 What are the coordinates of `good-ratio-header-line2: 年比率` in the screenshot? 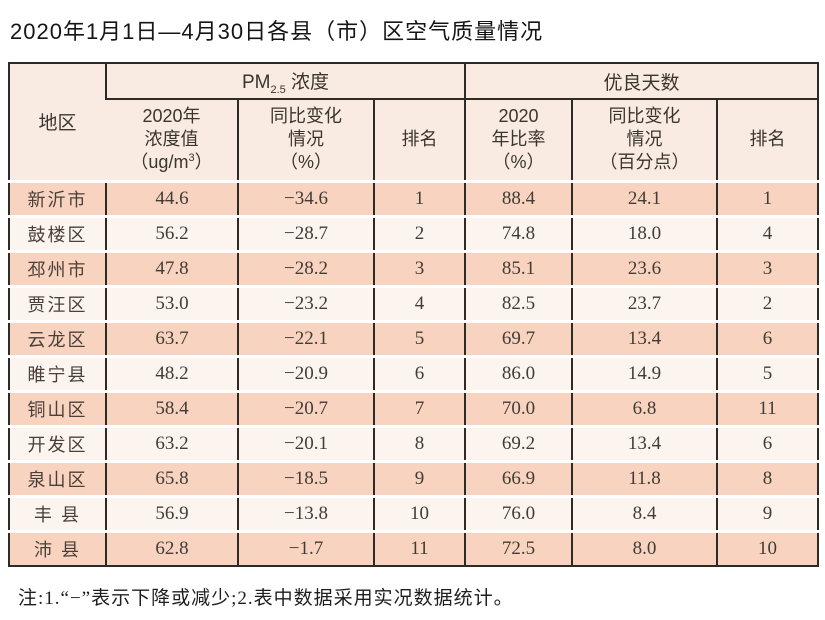 It's located at (518, 139).